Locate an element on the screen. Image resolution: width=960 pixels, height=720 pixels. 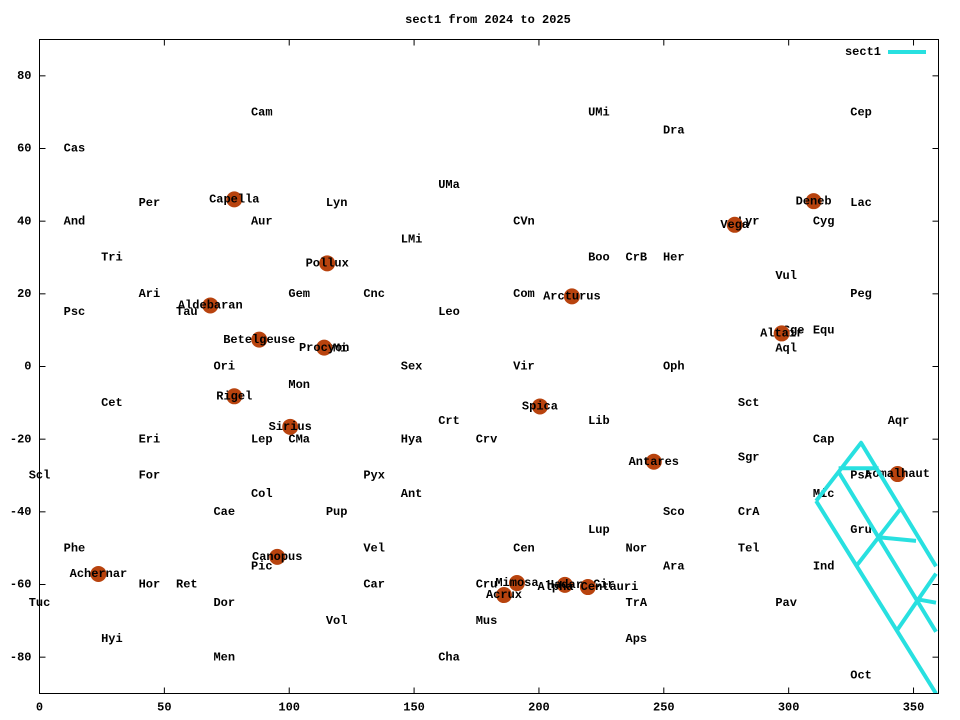
constellation-label: Tri is located at coordinates (112, 258).